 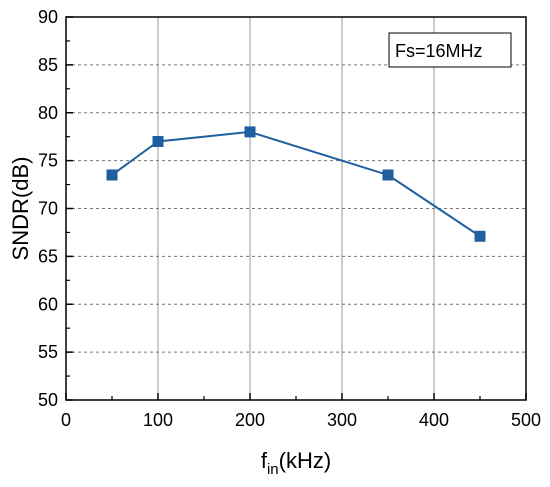 I want to click on x-tick-label: 400, so click(x=434, y=420).